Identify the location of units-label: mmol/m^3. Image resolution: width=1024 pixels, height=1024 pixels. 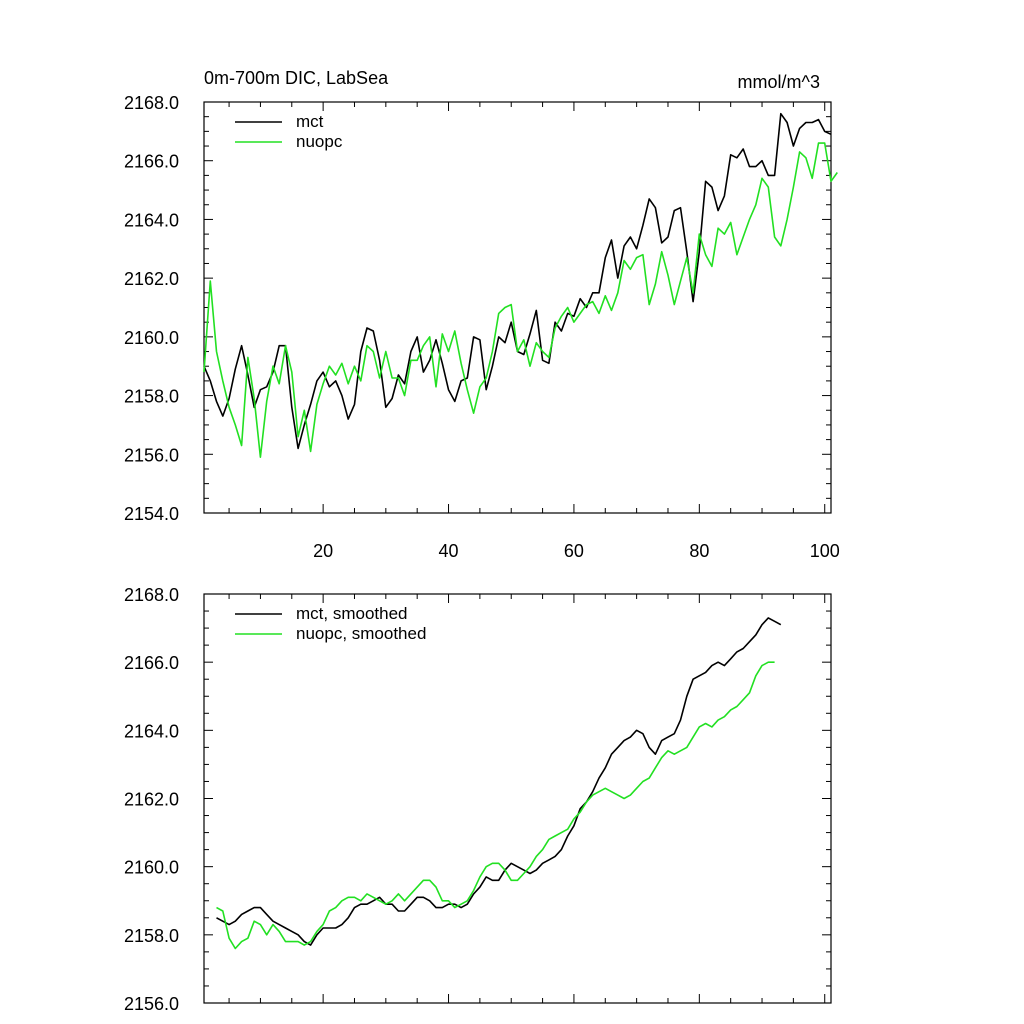
(779, 82).